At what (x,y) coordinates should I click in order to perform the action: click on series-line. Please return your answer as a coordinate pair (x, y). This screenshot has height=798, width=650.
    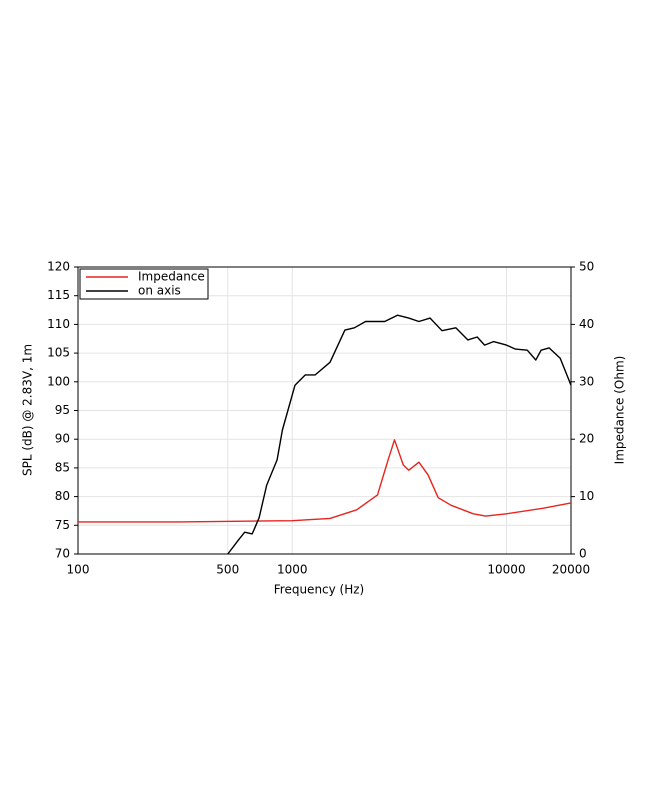
    Looking at the image, I should click on (325, 481).